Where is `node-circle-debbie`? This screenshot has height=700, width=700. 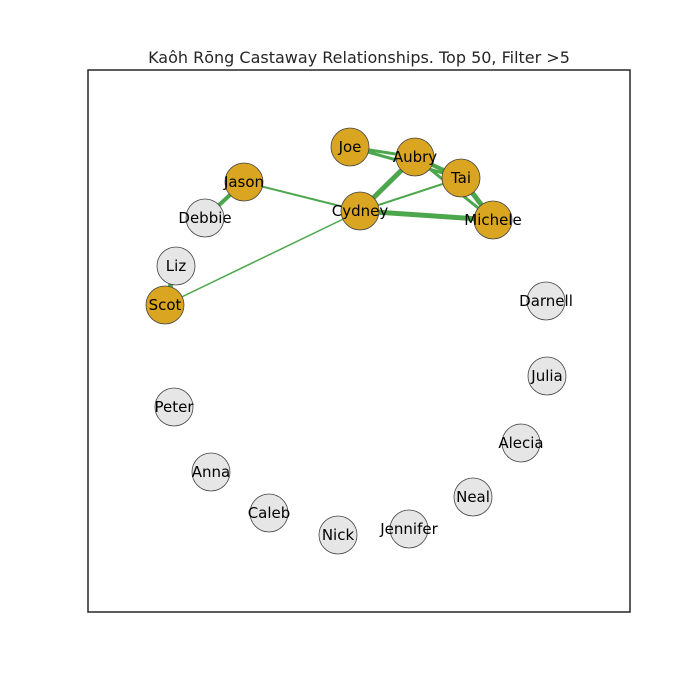
node-circle-debbie is located at coordinates (205, 218).